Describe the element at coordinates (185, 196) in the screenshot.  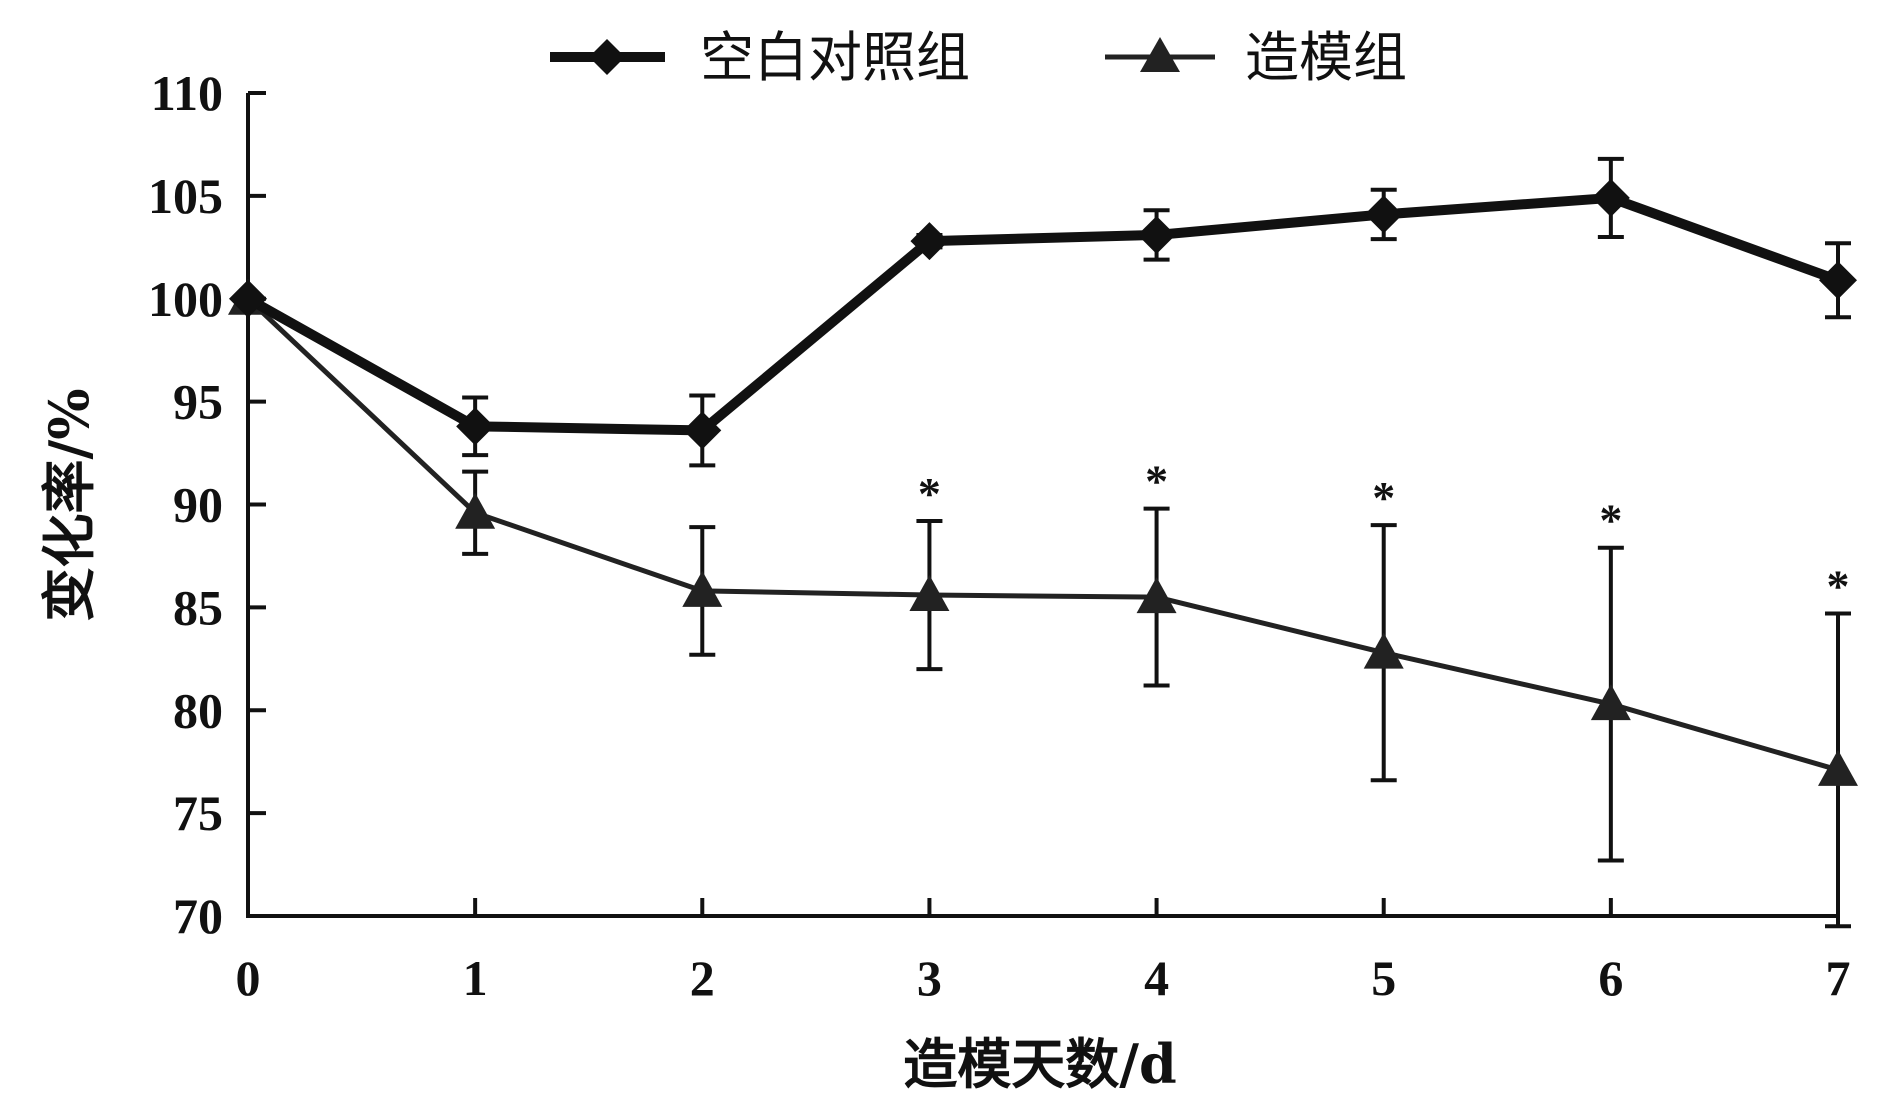
I see `y-tick-label-105: 105` at that location.